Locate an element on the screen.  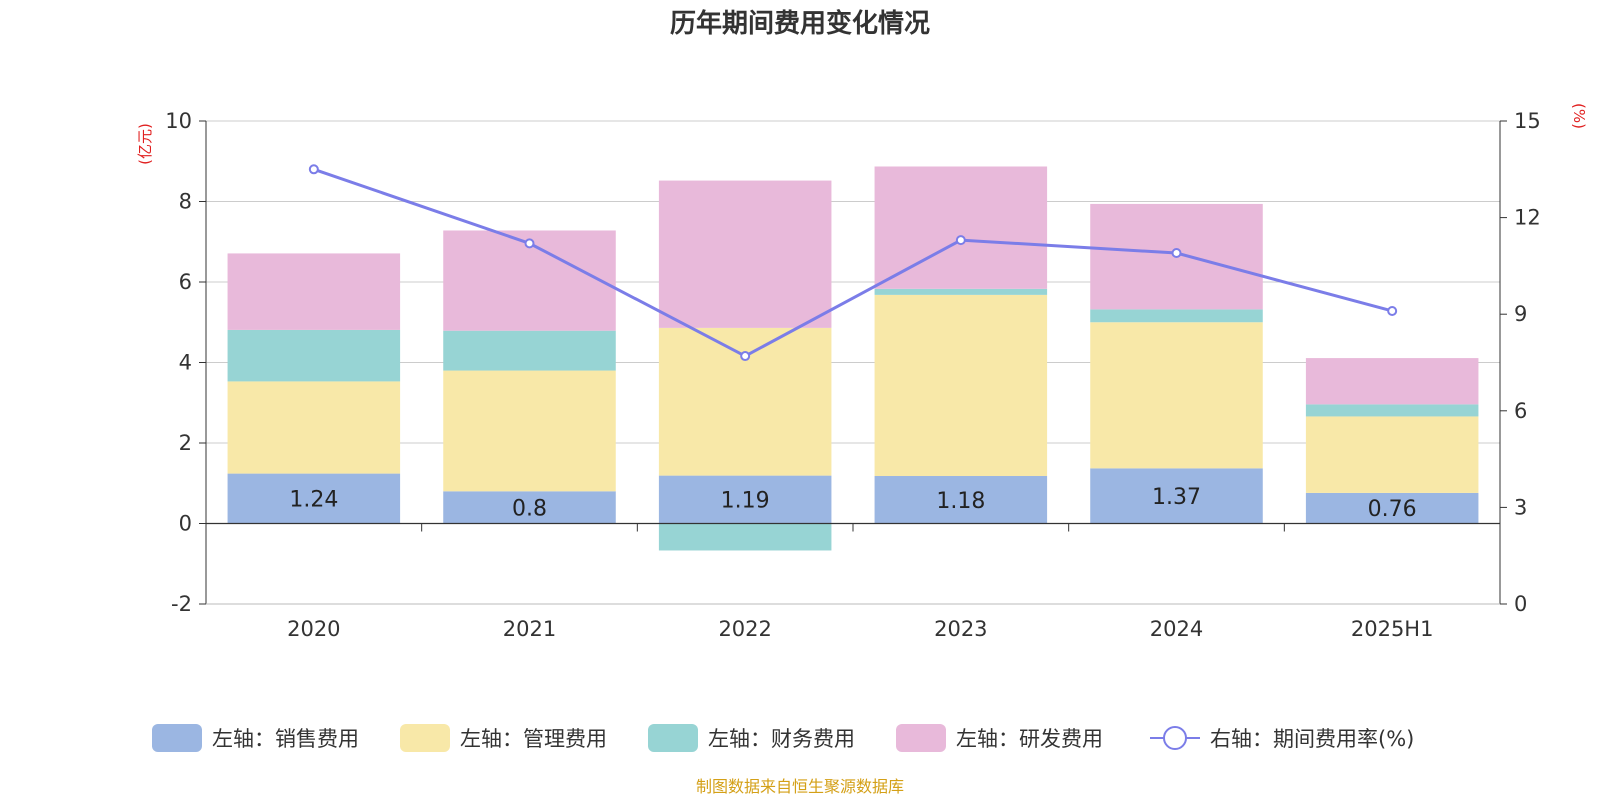
bar-admin-2023 is located at coordinates (961, 385).